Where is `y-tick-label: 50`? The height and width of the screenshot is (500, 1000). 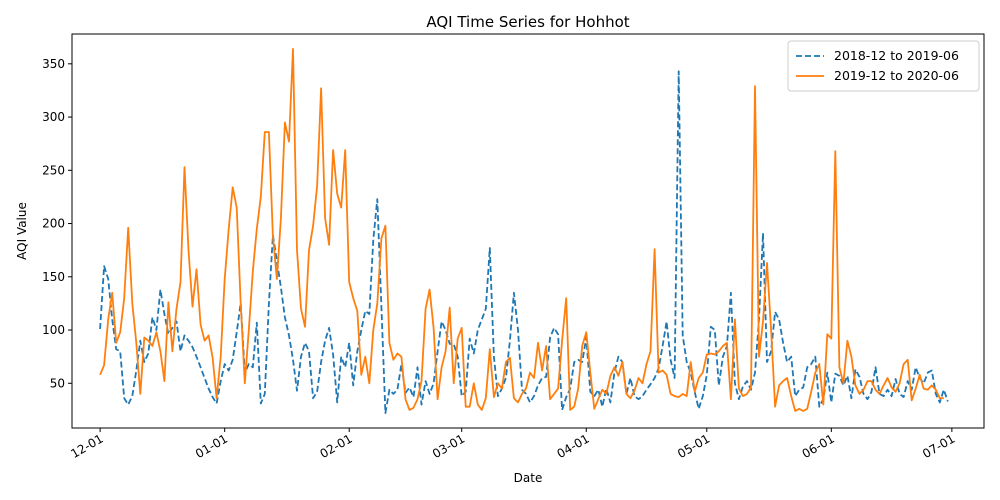
y-tick-label: 50 is located at coordinates (57, 383).